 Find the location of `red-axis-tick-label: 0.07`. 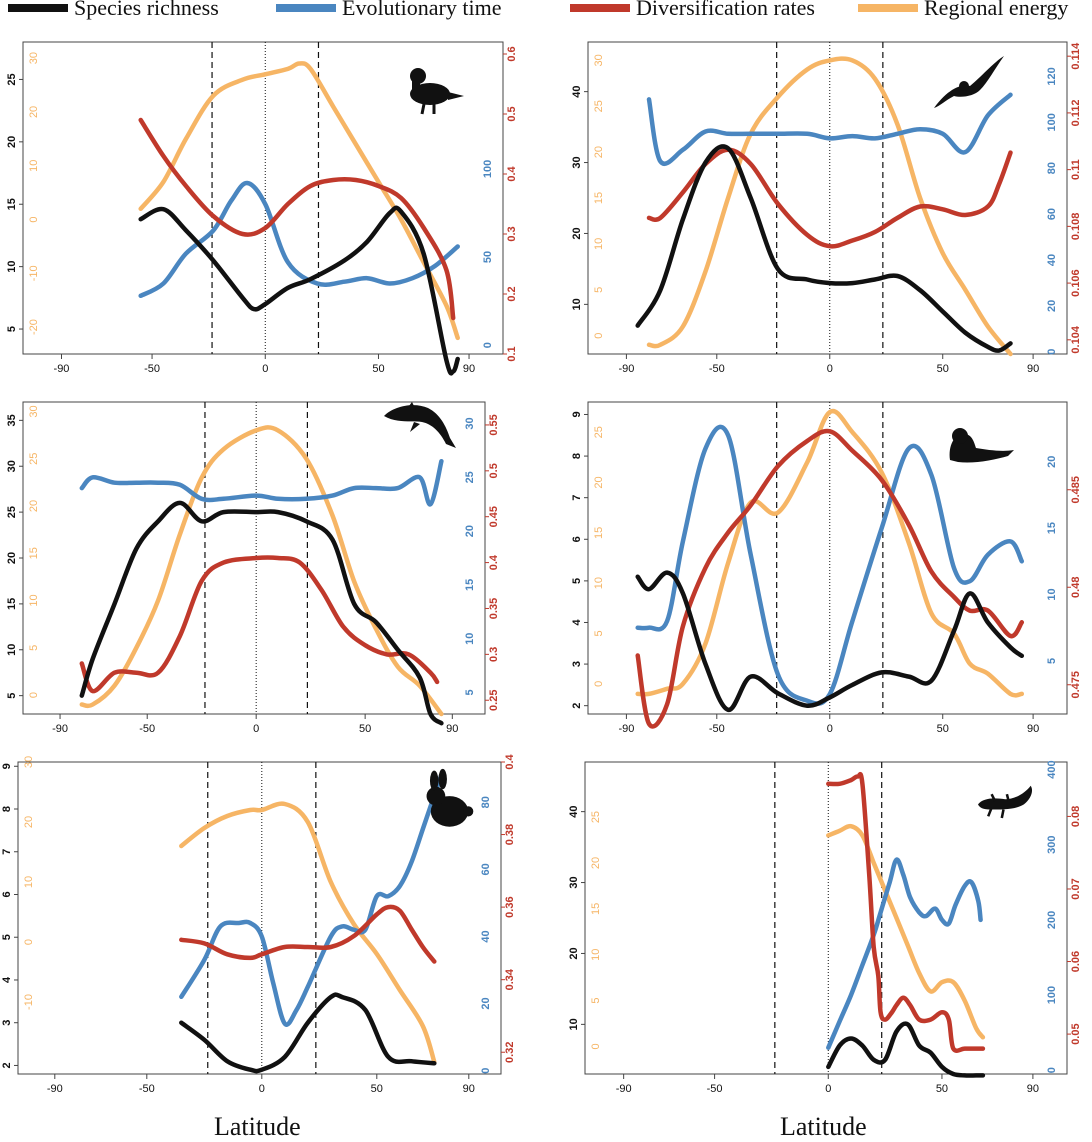

red-axis-tick-label: 0.07 is located at coordinates (1076, 888).